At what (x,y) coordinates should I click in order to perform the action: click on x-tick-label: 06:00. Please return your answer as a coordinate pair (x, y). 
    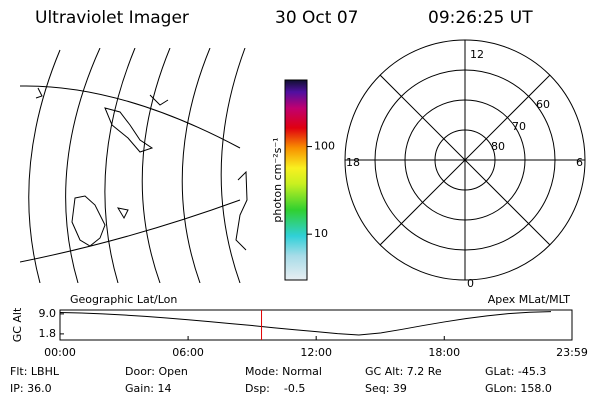
    Looking at the image, I should click on (188, 352).